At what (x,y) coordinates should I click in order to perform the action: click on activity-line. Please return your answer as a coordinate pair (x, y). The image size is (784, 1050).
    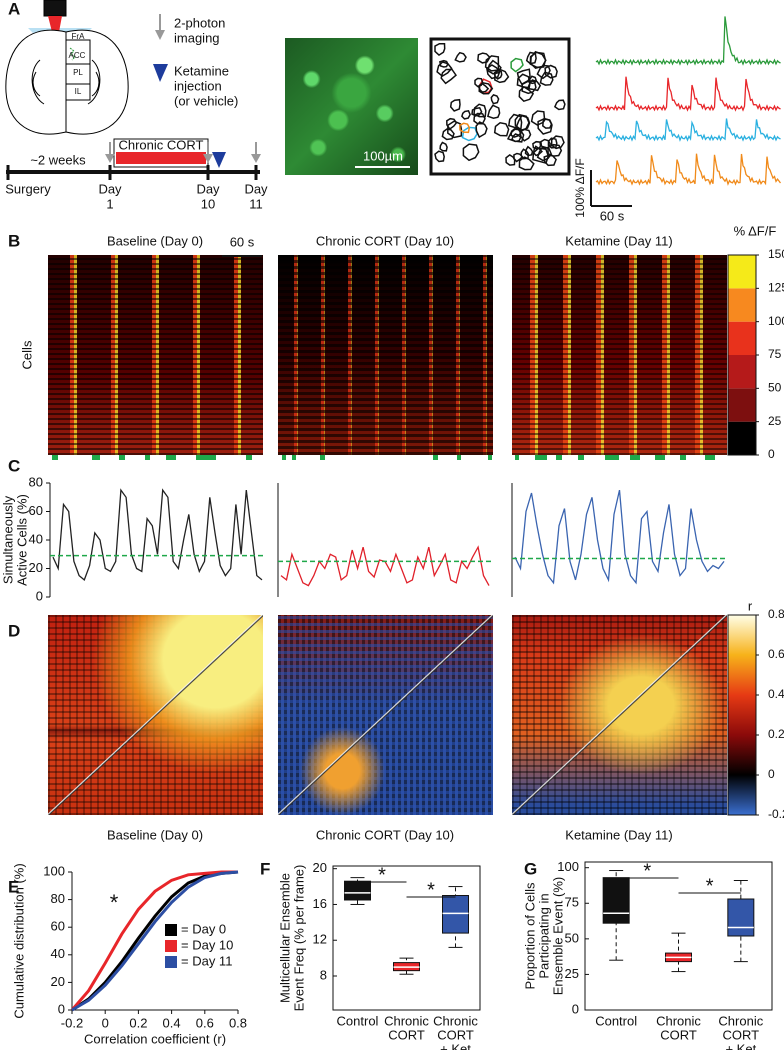
    Looking at the image, I should click on (157, 534).